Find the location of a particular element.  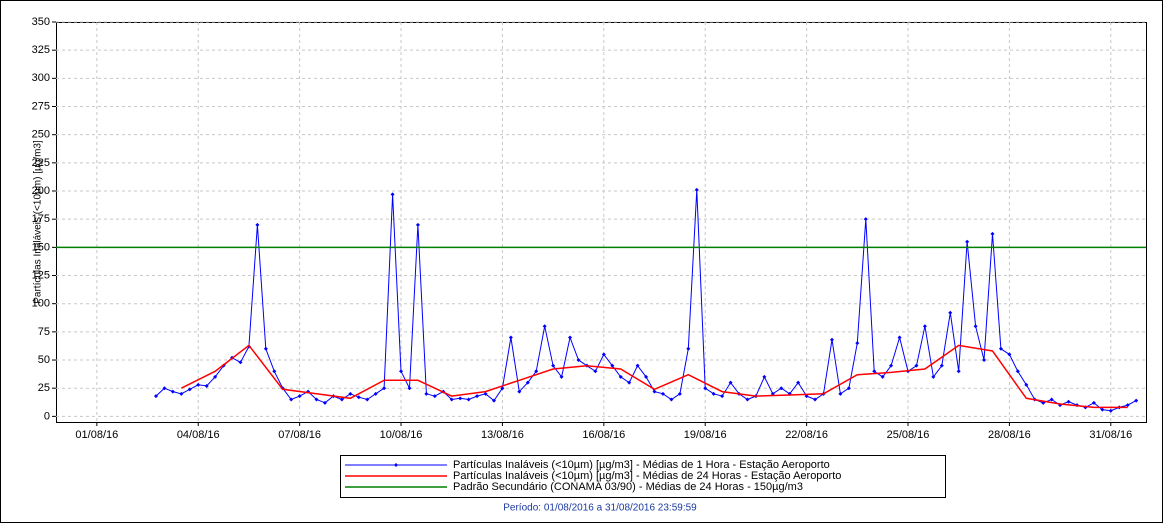

y-tick-label: 0 is located at coordinates (47, 416).